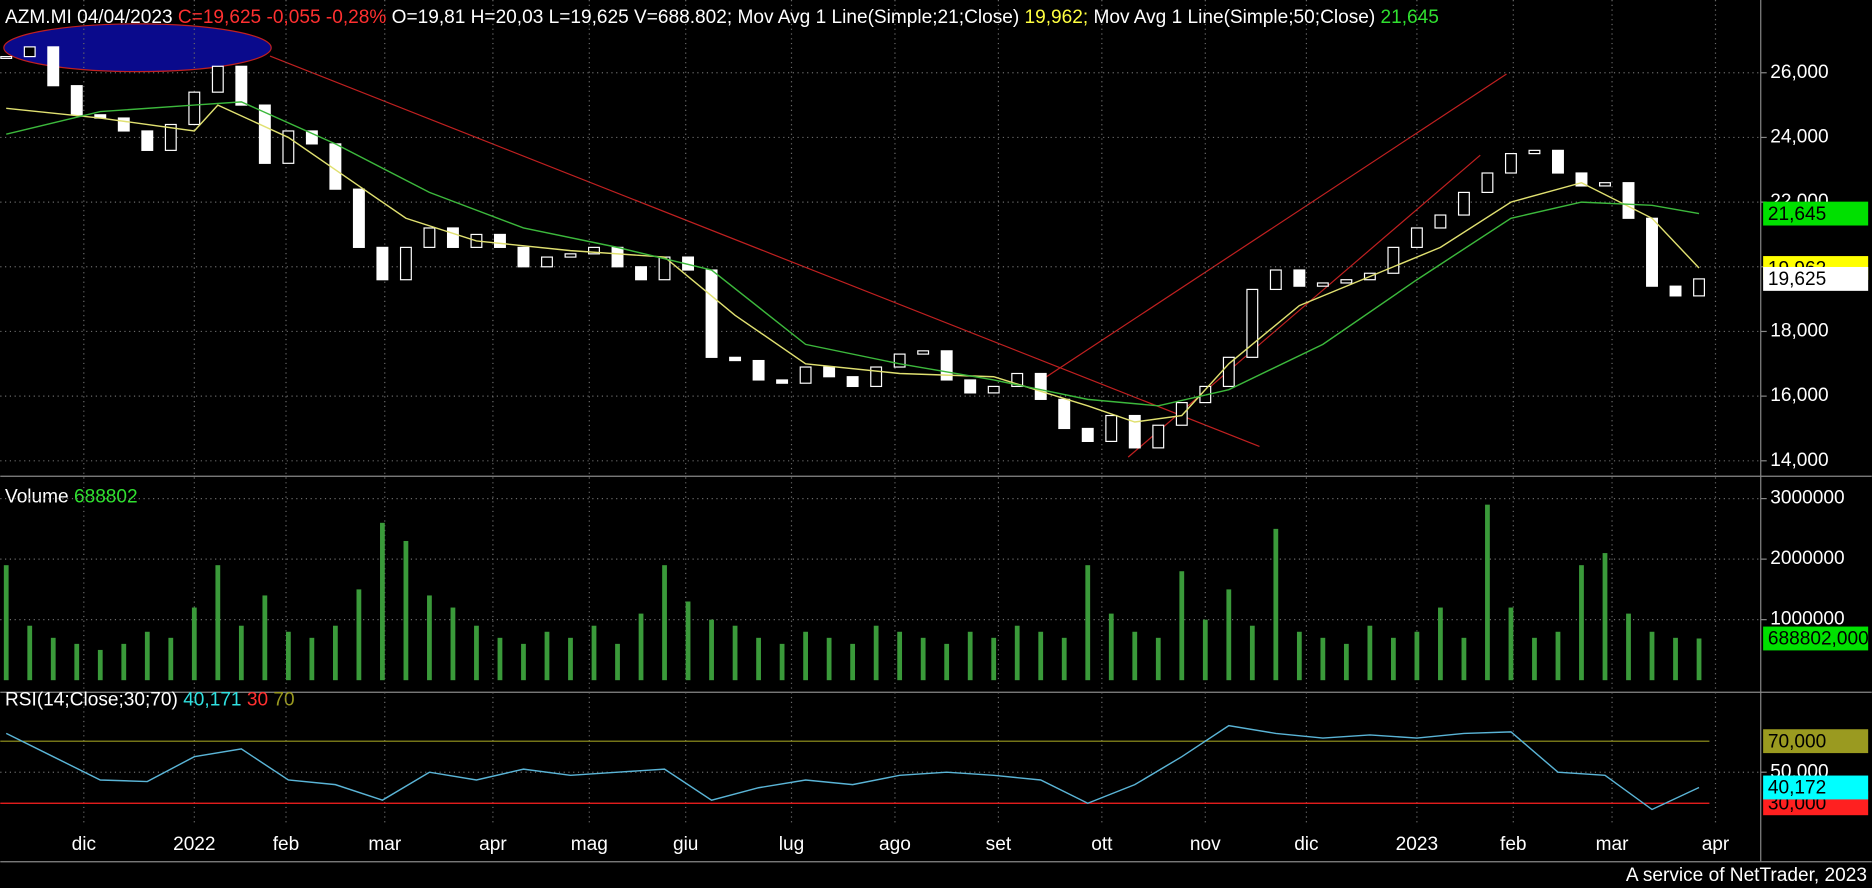 This screenshot has height=888, width=1872. Describe the element at coordinates (1797, 279) in the screenshot. I see `price-label: 19,625` at that location.